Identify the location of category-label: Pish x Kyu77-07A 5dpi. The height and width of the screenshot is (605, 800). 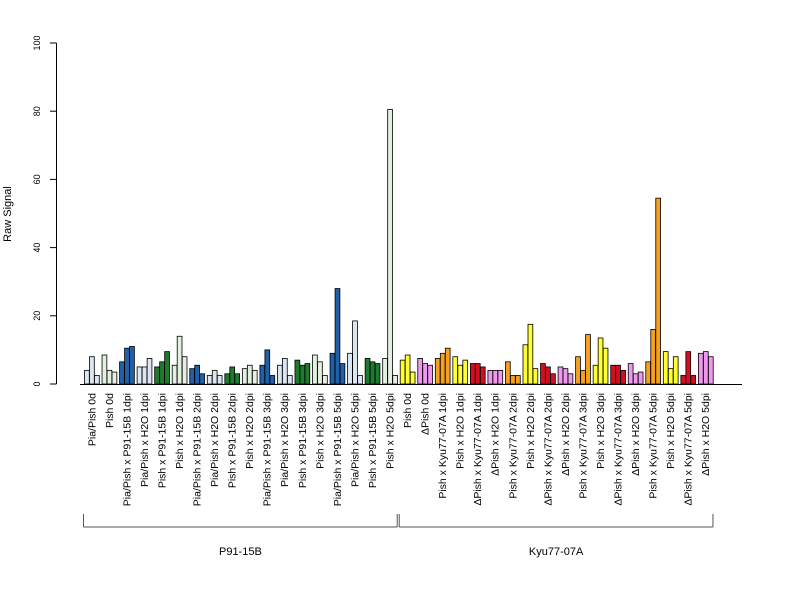
(654, 446).